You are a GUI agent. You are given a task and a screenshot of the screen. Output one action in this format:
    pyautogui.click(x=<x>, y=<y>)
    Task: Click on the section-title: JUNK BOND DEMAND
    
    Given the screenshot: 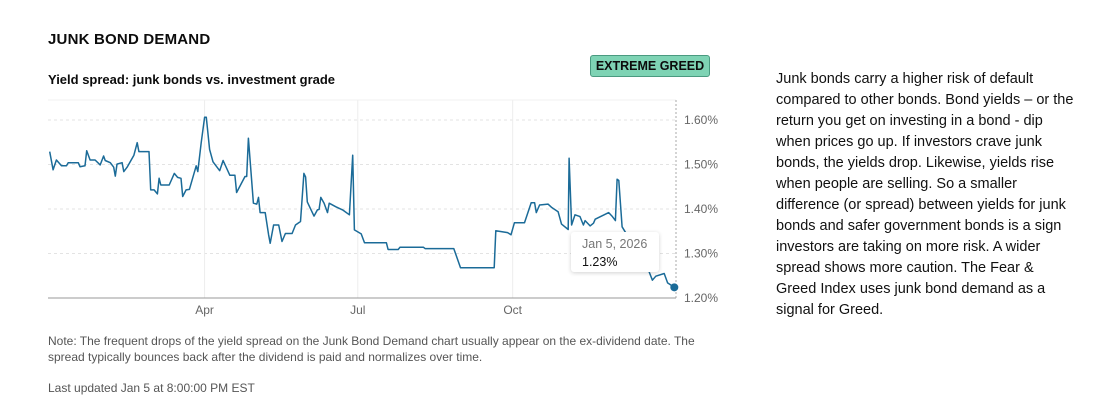 What is the action you would take?
    pyautogui.click(x=129, y=39)
    